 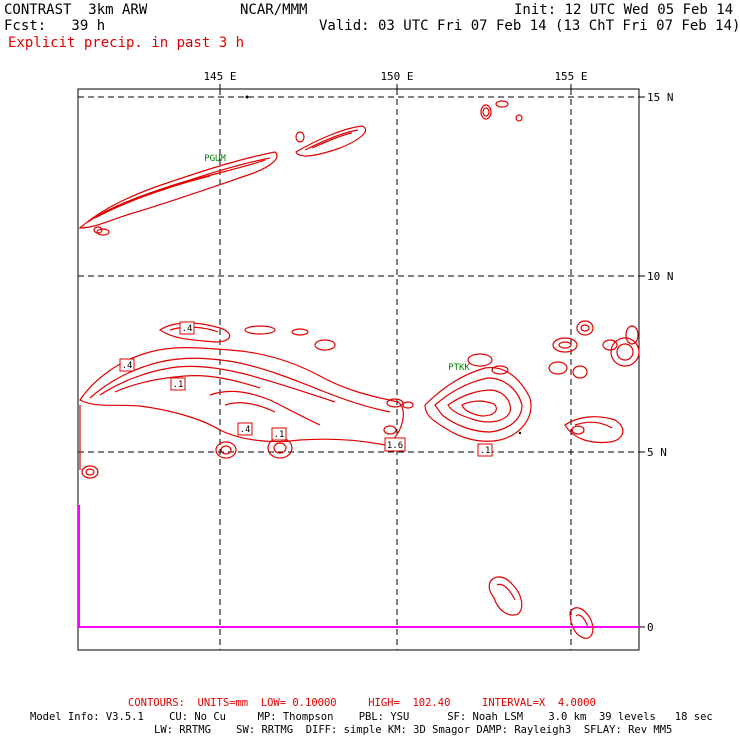 What do you see at coordinates (570, 76) in the screenshot?
I see `lon-label-155: 155 E` at bounding box center [570, 76].